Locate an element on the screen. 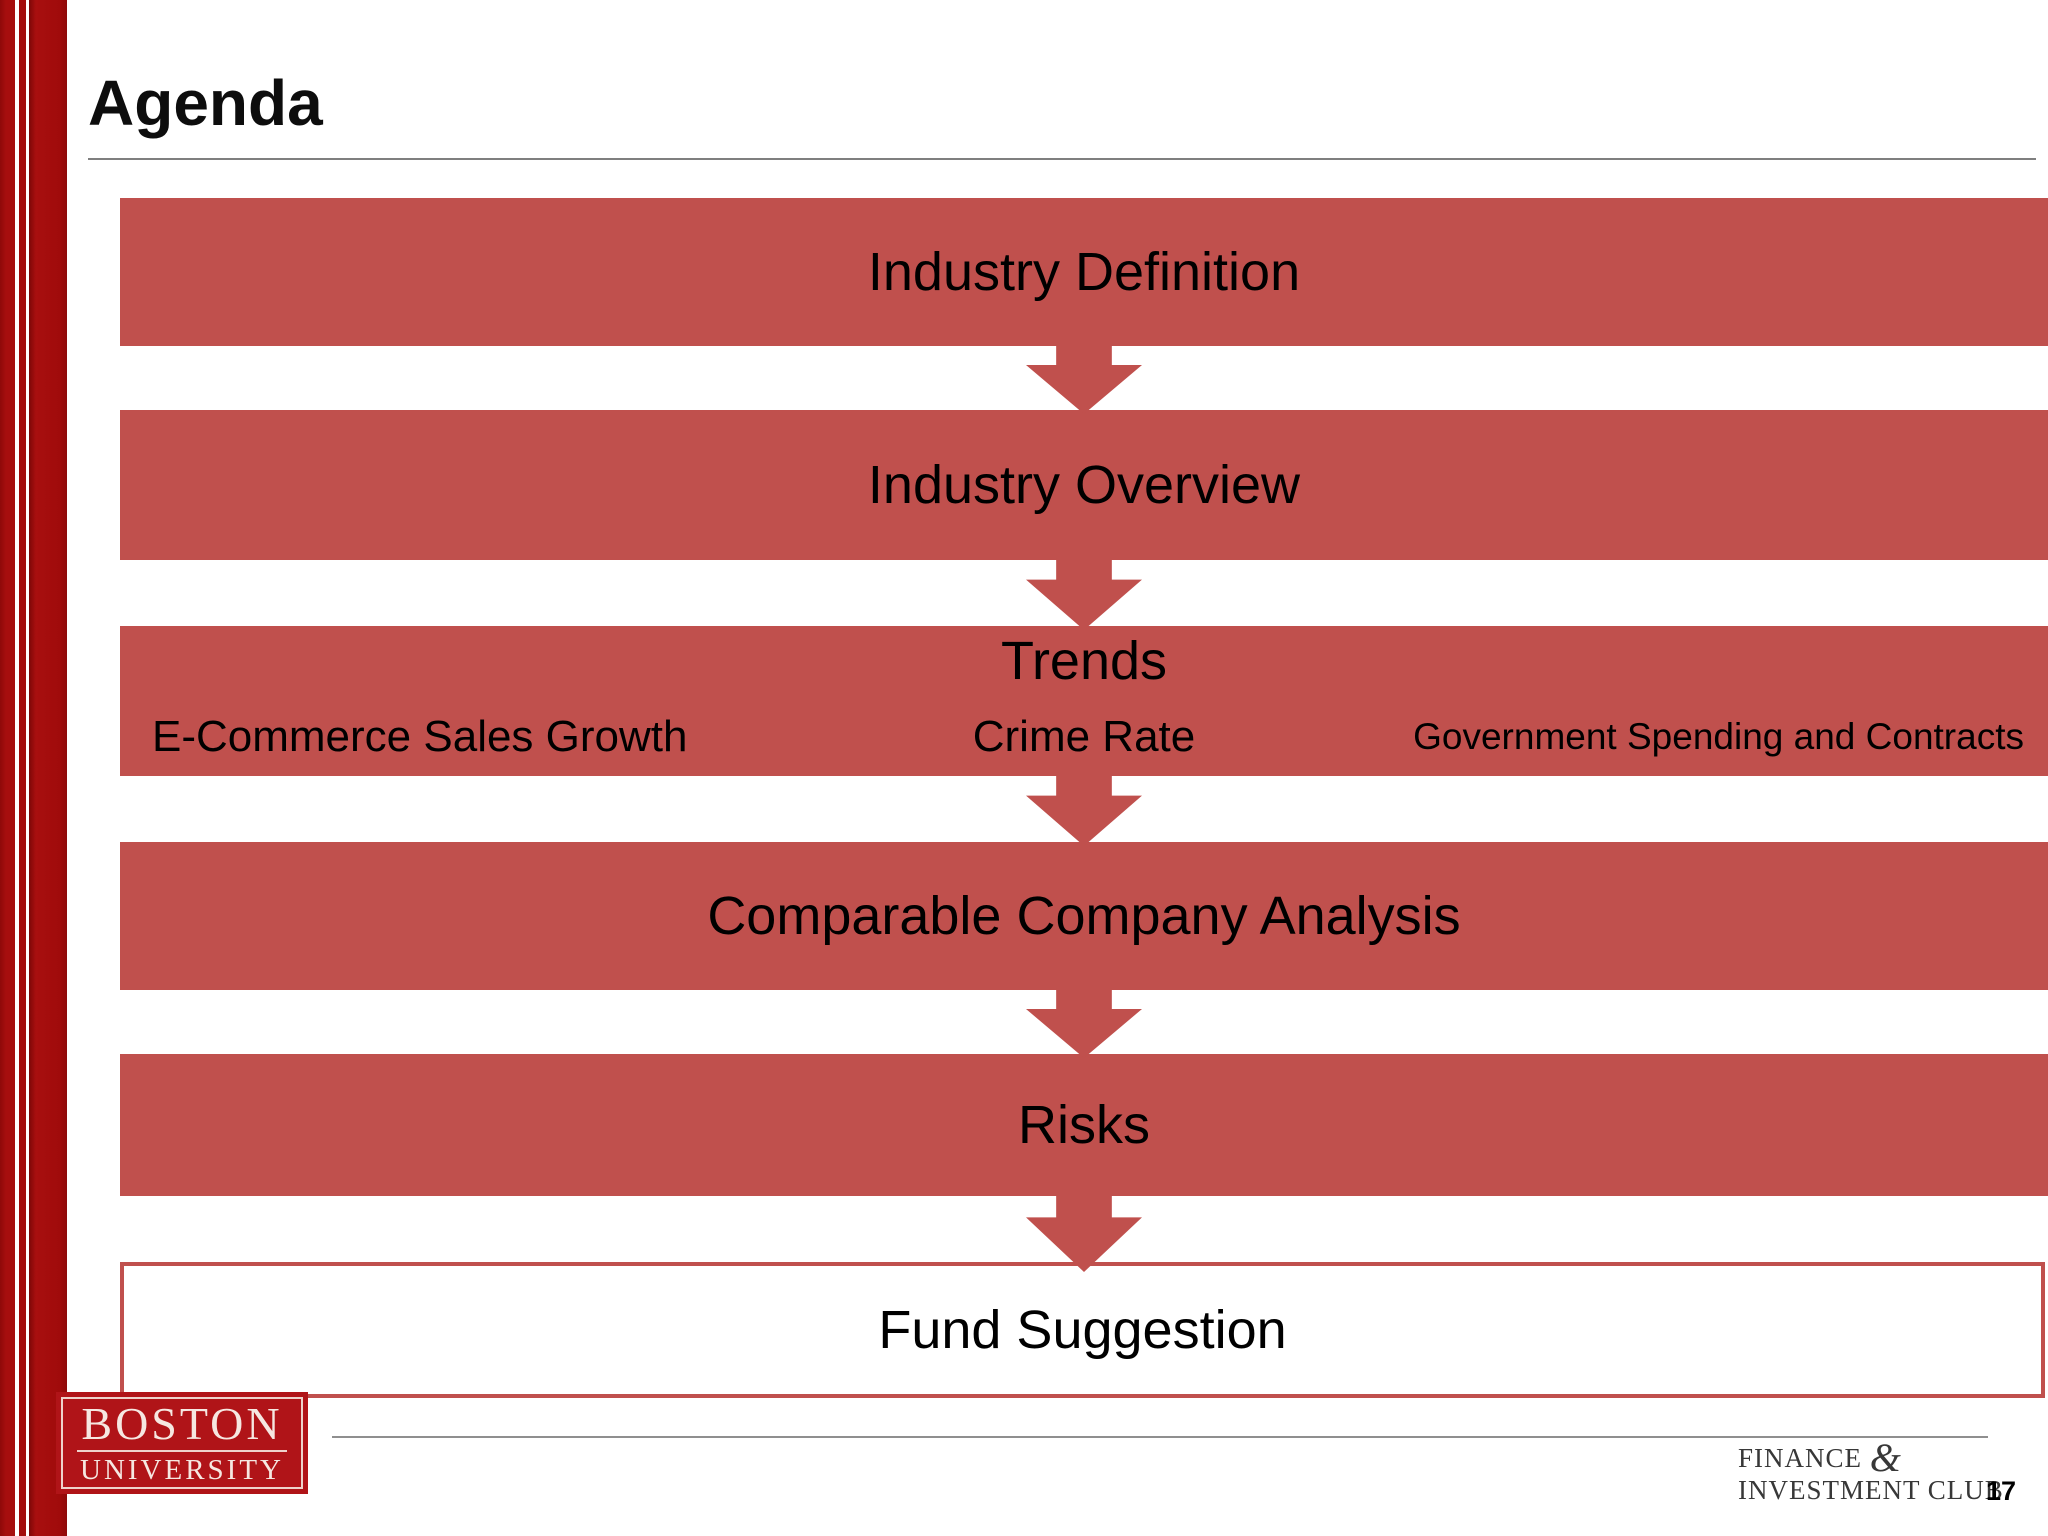  flow-step-risks: Risks is located at coordinates (1084, 1125).